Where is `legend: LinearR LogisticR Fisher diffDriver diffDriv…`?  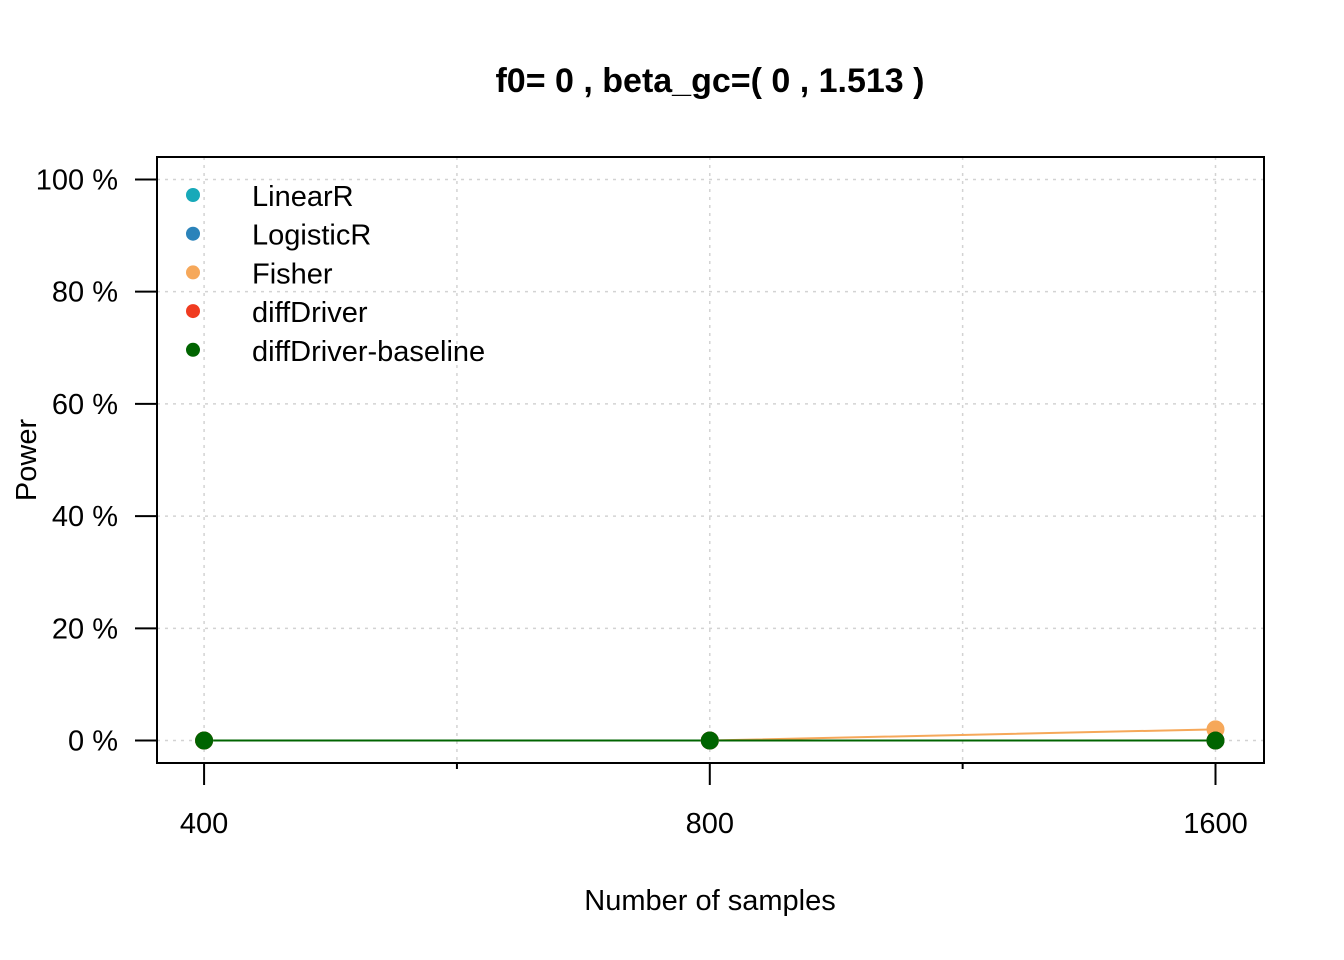 legend: LinearR LogisticR Fisher diffDriver diffDriv… is located at coordinates (335, 274).